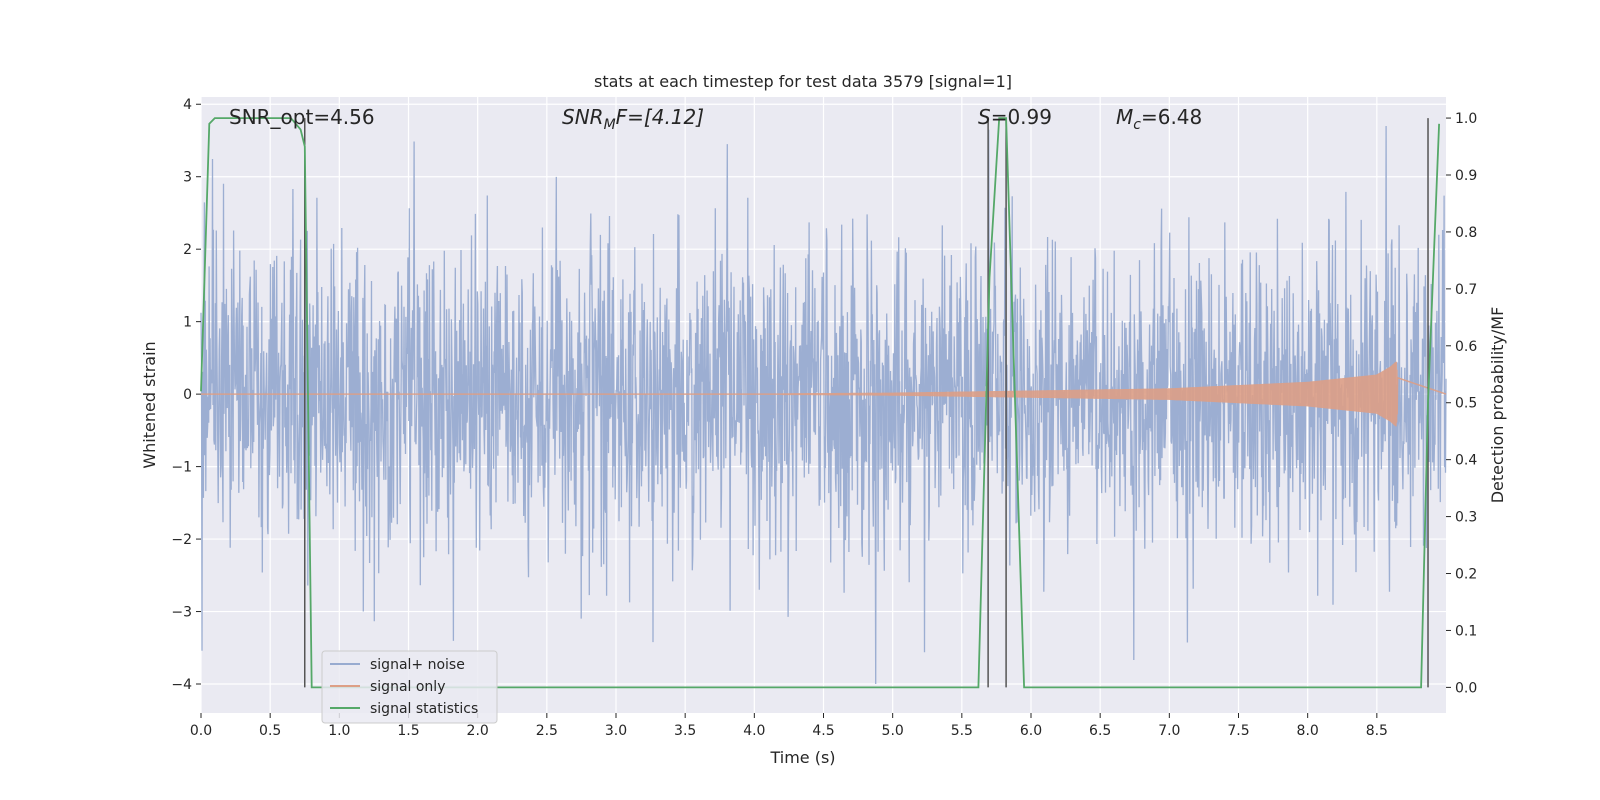  What do you see at coordinates (1466, 404) in the screenshot?
I see `y2-tick-label: 0.5` at bounding box center [1466, 404].